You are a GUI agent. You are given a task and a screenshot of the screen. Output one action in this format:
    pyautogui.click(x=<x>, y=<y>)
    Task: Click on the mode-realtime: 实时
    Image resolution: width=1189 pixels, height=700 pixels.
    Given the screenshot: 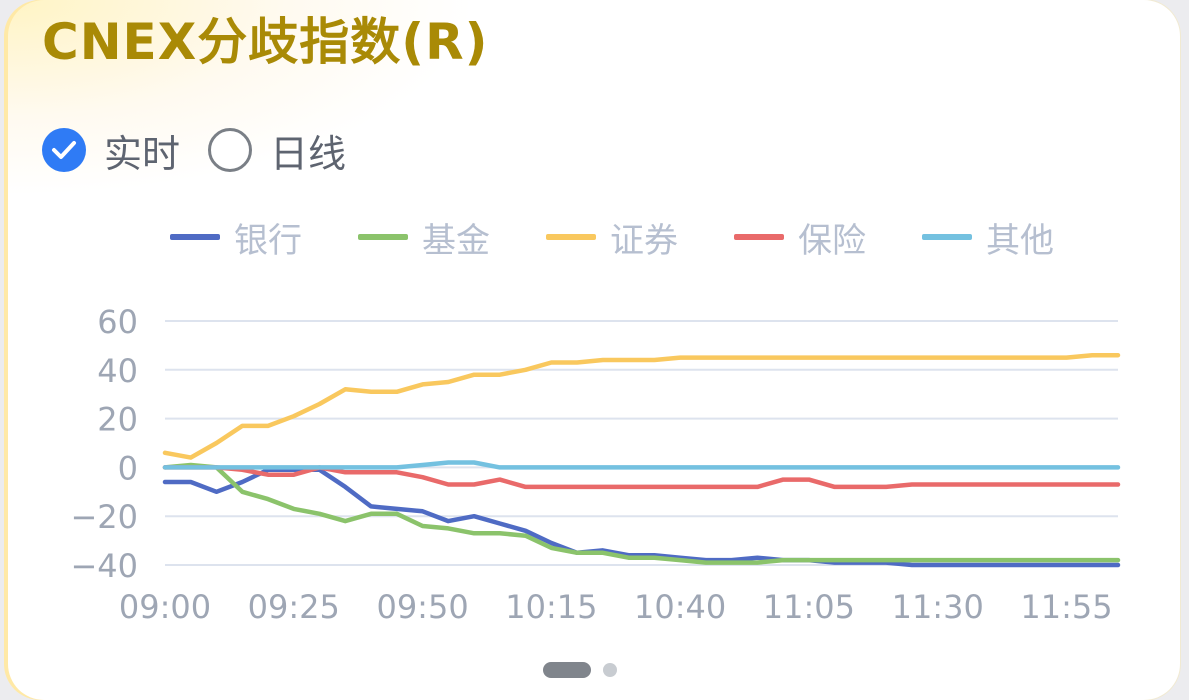 What is the action you would take?
    pyautogui.click(x=111, y=150)
    